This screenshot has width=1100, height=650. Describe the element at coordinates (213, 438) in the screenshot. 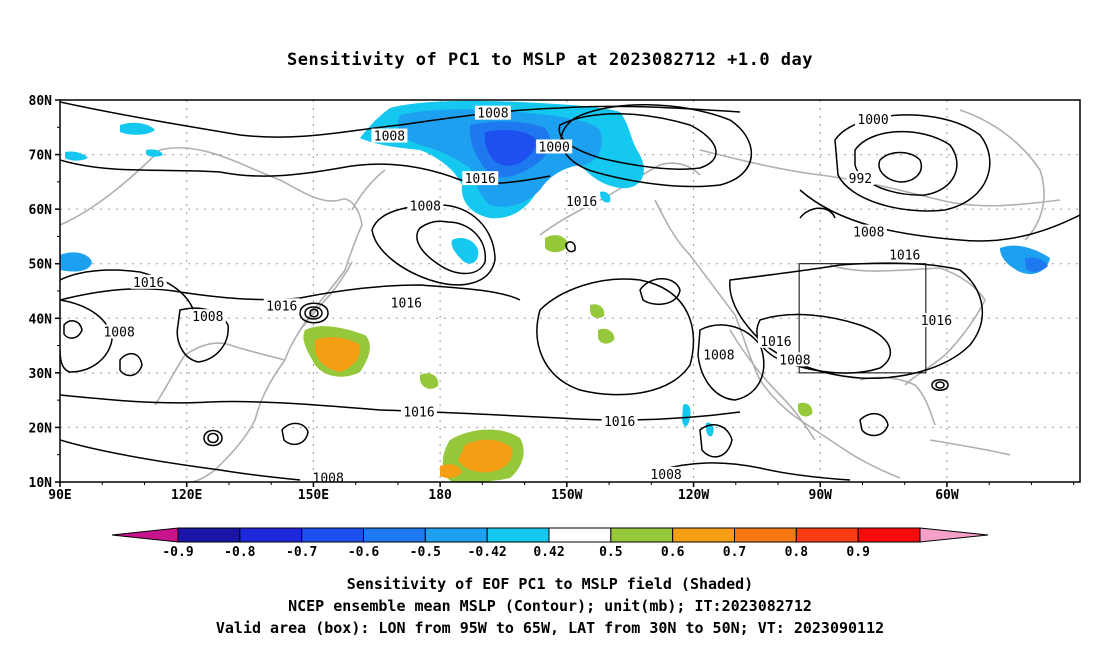

I see `contour-taiwan-low` at that location.